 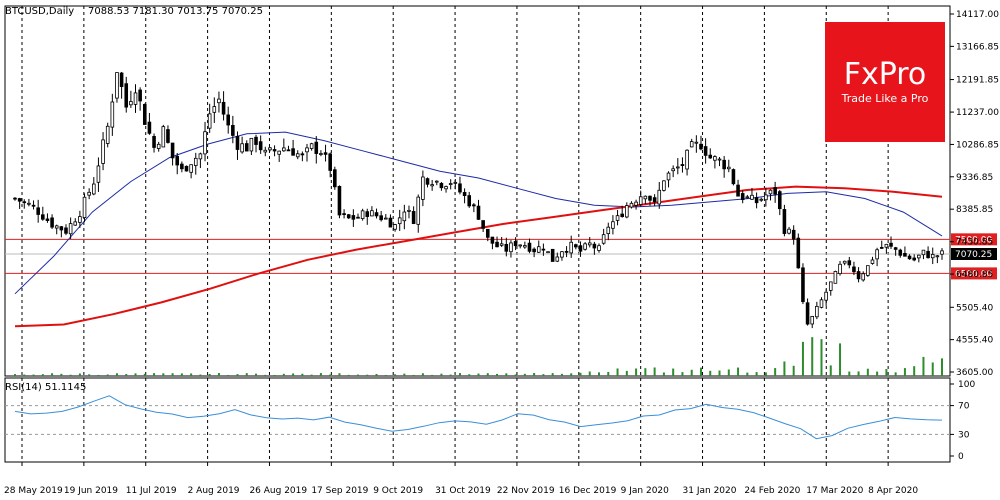 I want to click on x-tick-label: 11 Jul 2019, so click(x=151, y=491).